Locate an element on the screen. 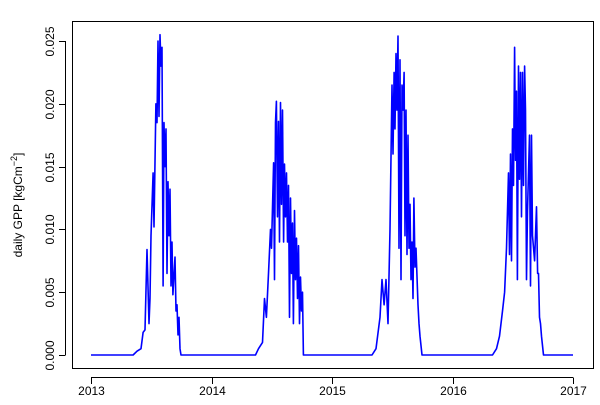  x-tick-label: 2015 is located at coordinates (332, 391).